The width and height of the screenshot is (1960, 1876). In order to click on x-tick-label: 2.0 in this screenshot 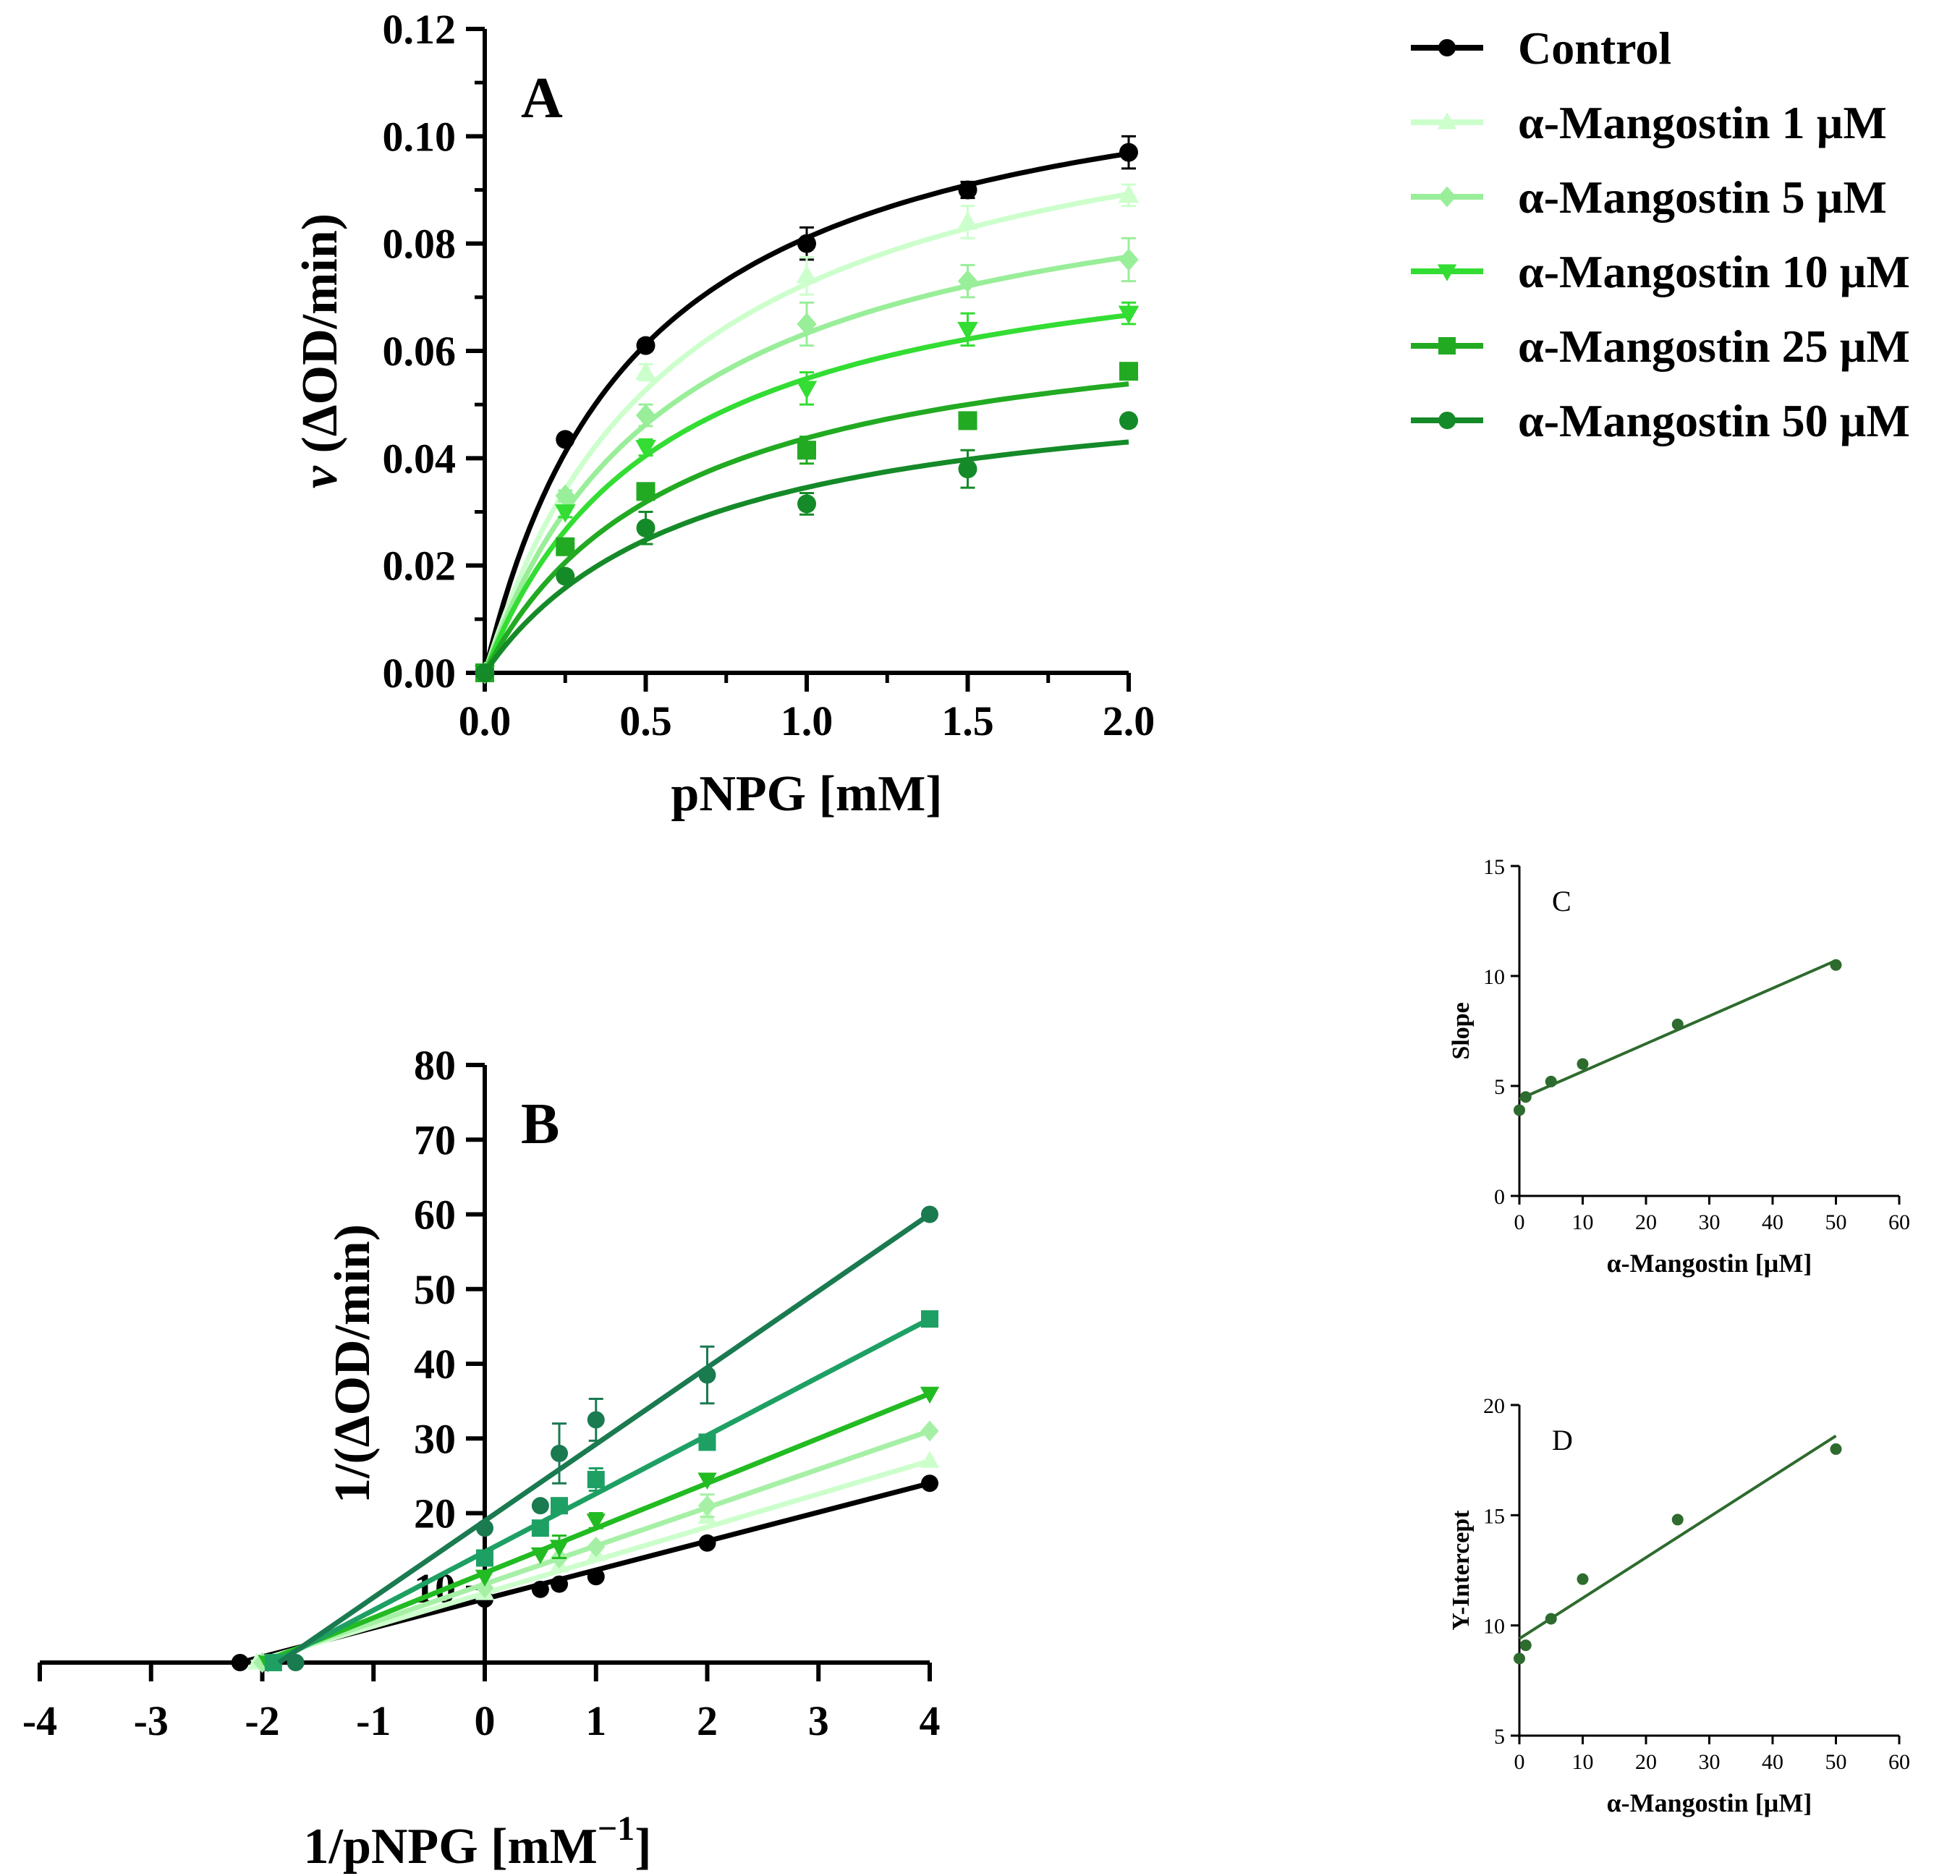, I will do `click(1129, 720)`.